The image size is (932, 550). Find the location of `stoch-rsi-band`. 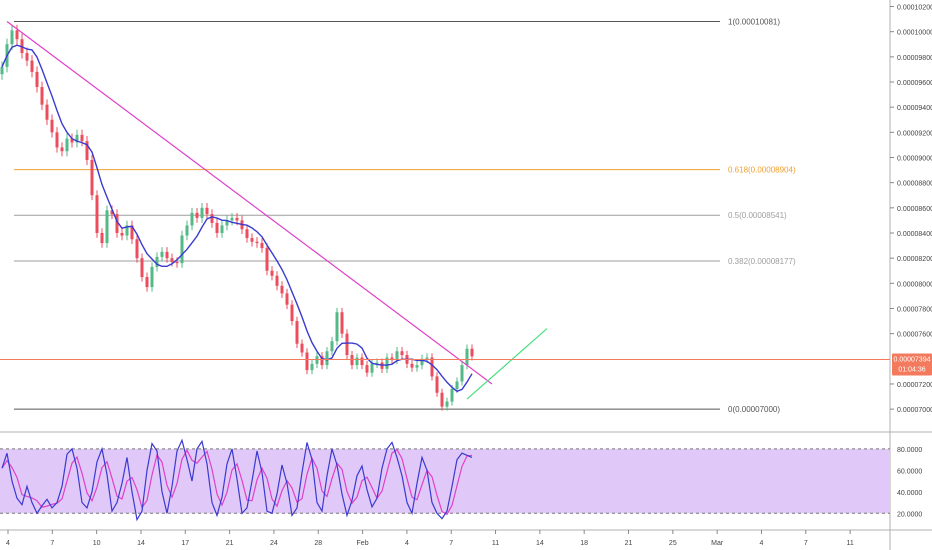

stoch-rsi-band is located at coordinates (445, 481).